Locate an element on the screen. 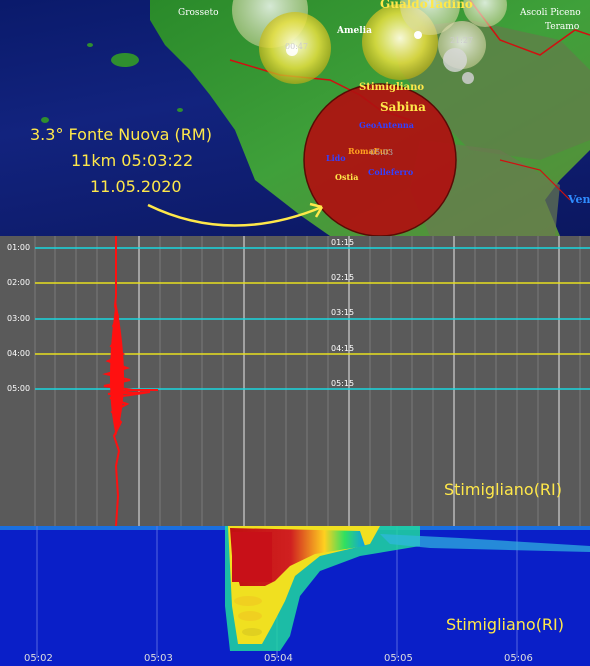 The height and width of the screenshot is (666, 590). place-label: Ostia is located at coordinates (347, 177).